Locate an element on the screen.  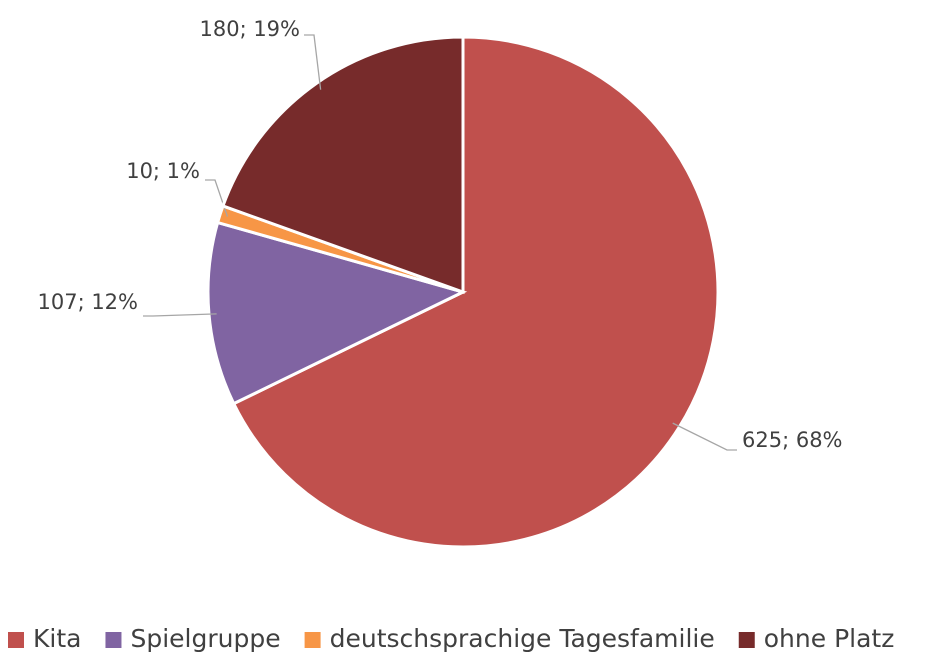
legend-label: deutschsprachige Tagesfamilie is located at coordinates (522, 638).